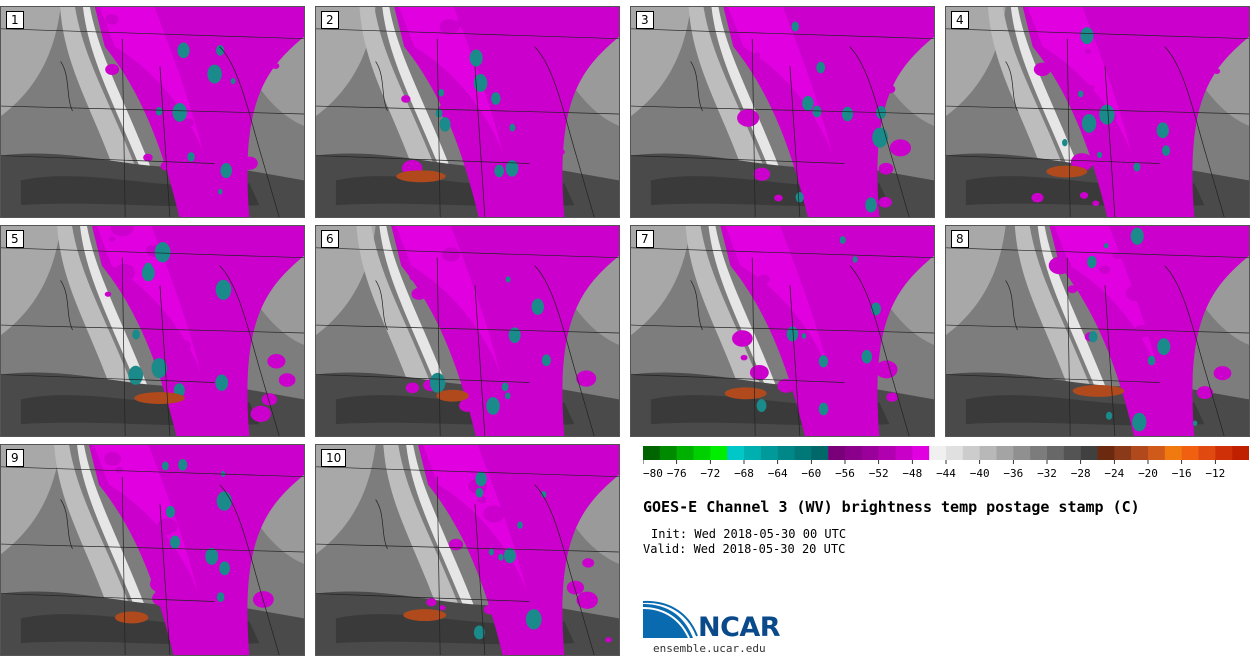  I want to click on postage-stamp-panel: 1, so click(152, 112).